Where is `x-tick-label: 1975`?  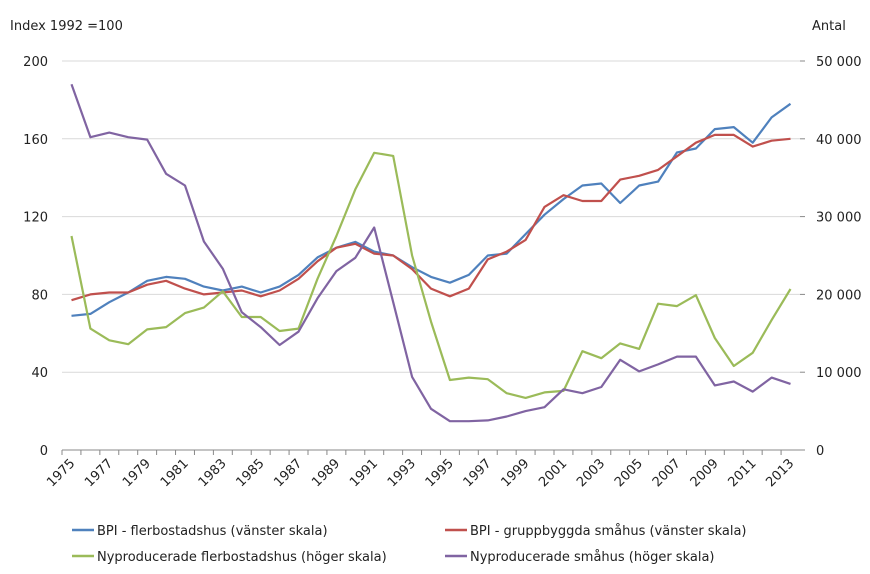 x-tick-label: 1975 is located at coordinates (61, 473).